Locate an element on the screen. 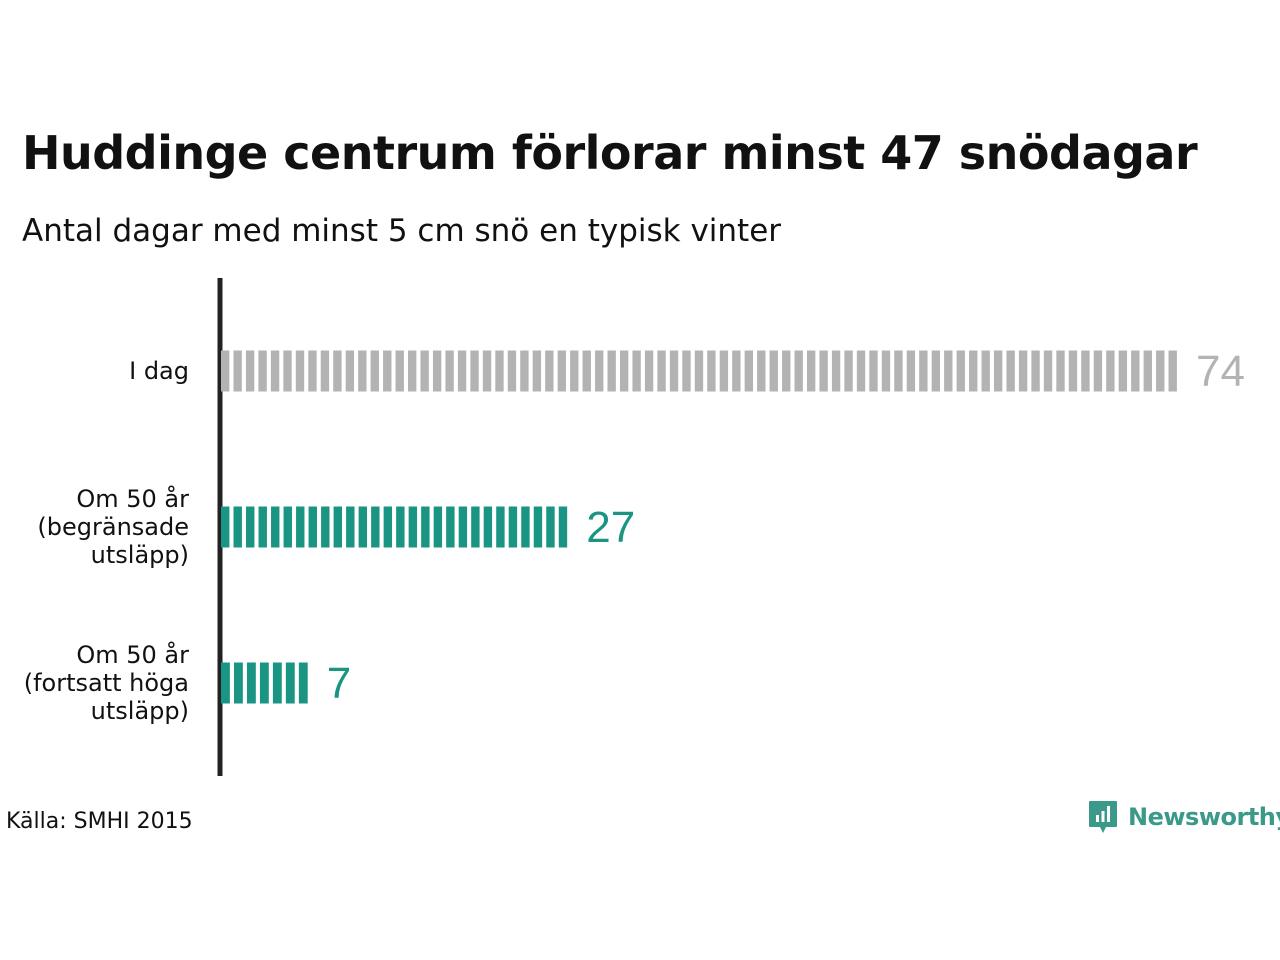 This screenshot has width=1280, height=960. category-label: Om 50 år (fortsatt höga utsläpp) is located at coordinates (106, 682).